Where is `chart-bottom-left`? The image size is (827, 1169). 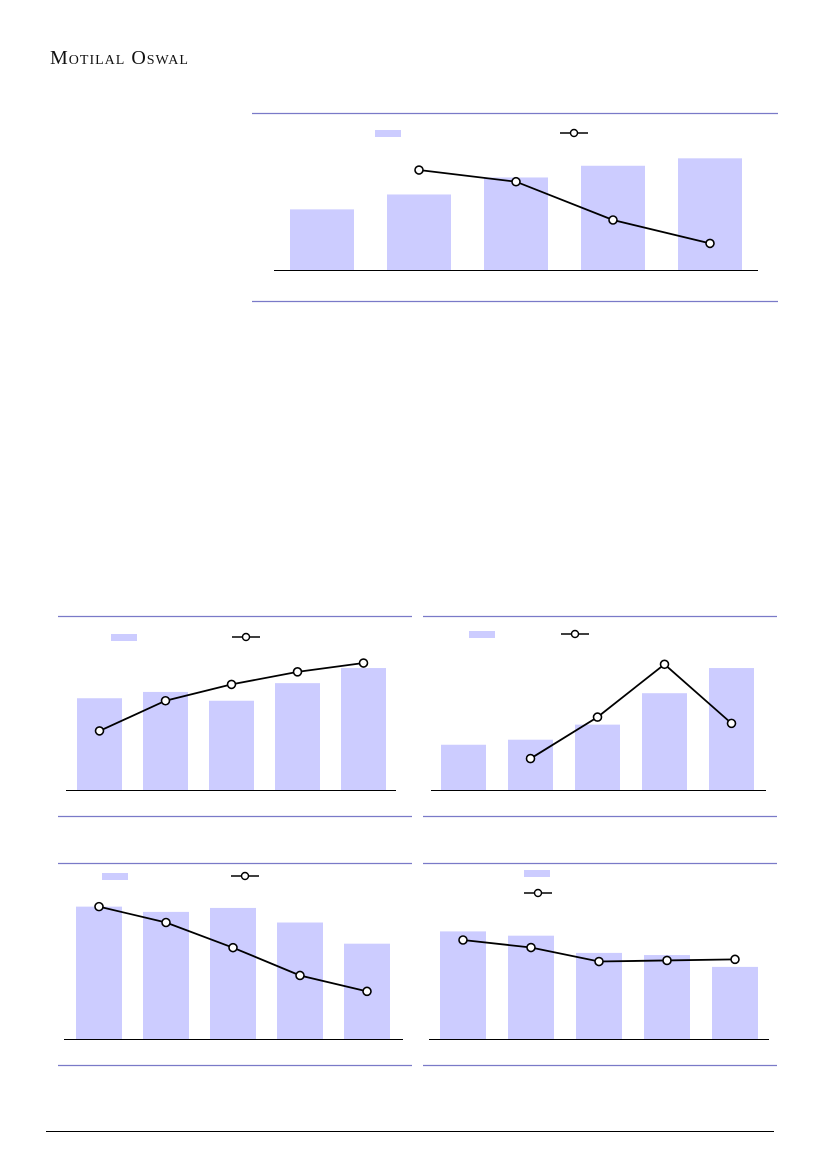 chart-bottom-left is located at coordinates (235, 964).